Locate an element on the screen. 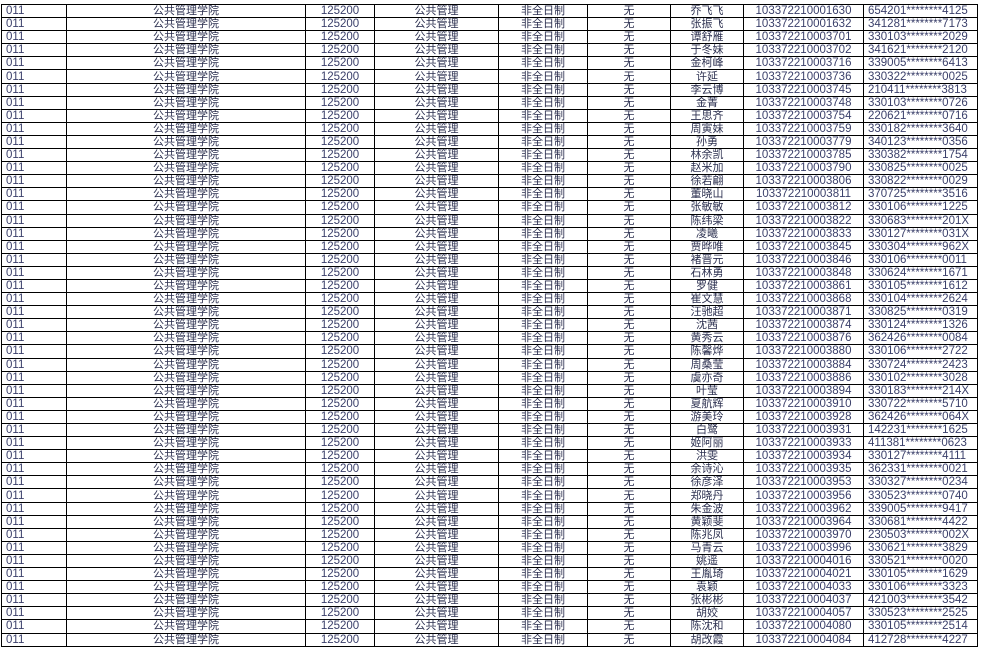 Image resolution: width=981 pixels, height=651 pixels. id-number-cell: 330327********0234 is located at coordinates (920, 482).